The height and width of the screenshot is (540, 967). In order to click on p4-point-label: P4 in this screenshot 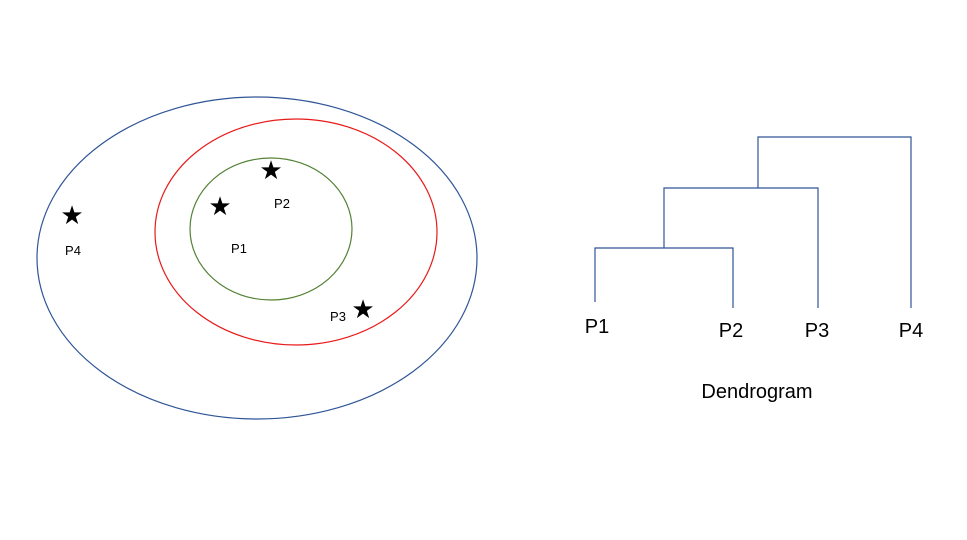, I will do `click(73, 250)`.